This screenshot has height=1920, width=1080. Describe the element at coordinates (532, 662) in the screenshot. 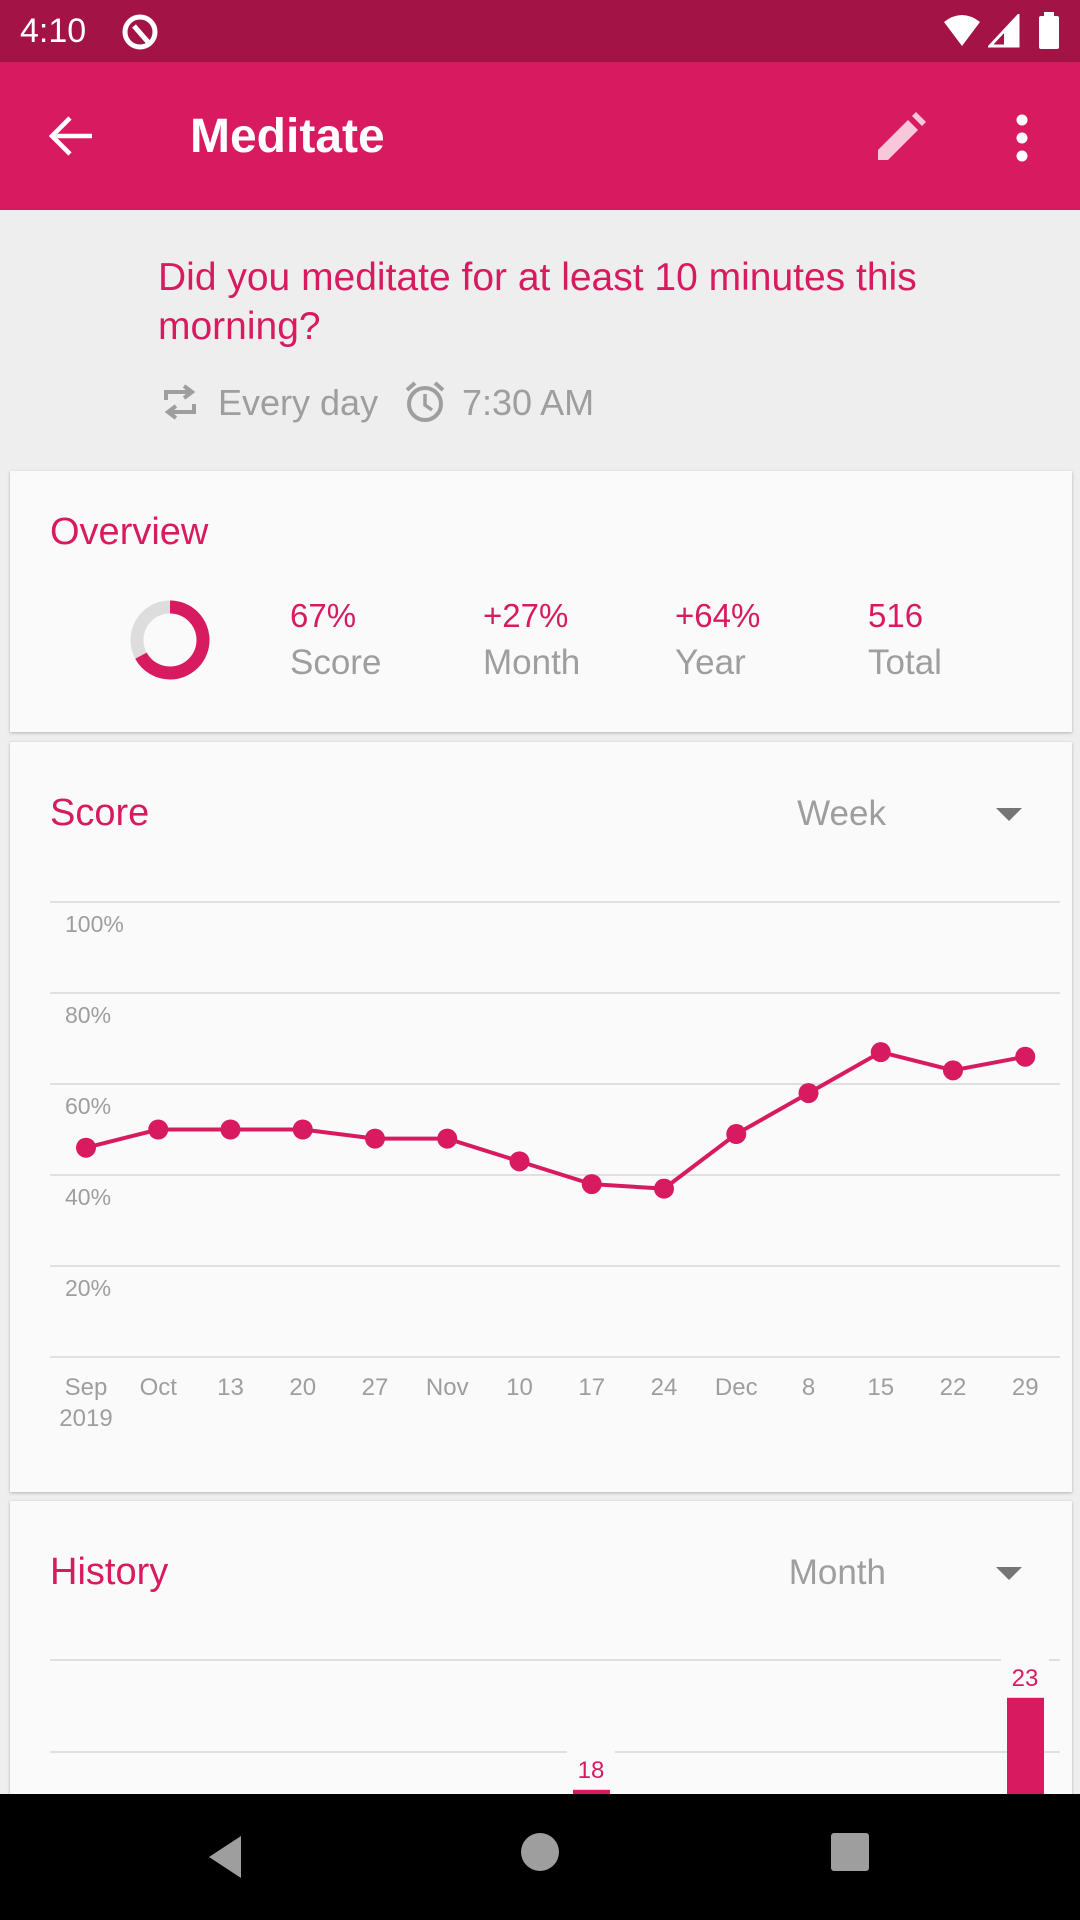

I see `stat-label: Month` at that location.